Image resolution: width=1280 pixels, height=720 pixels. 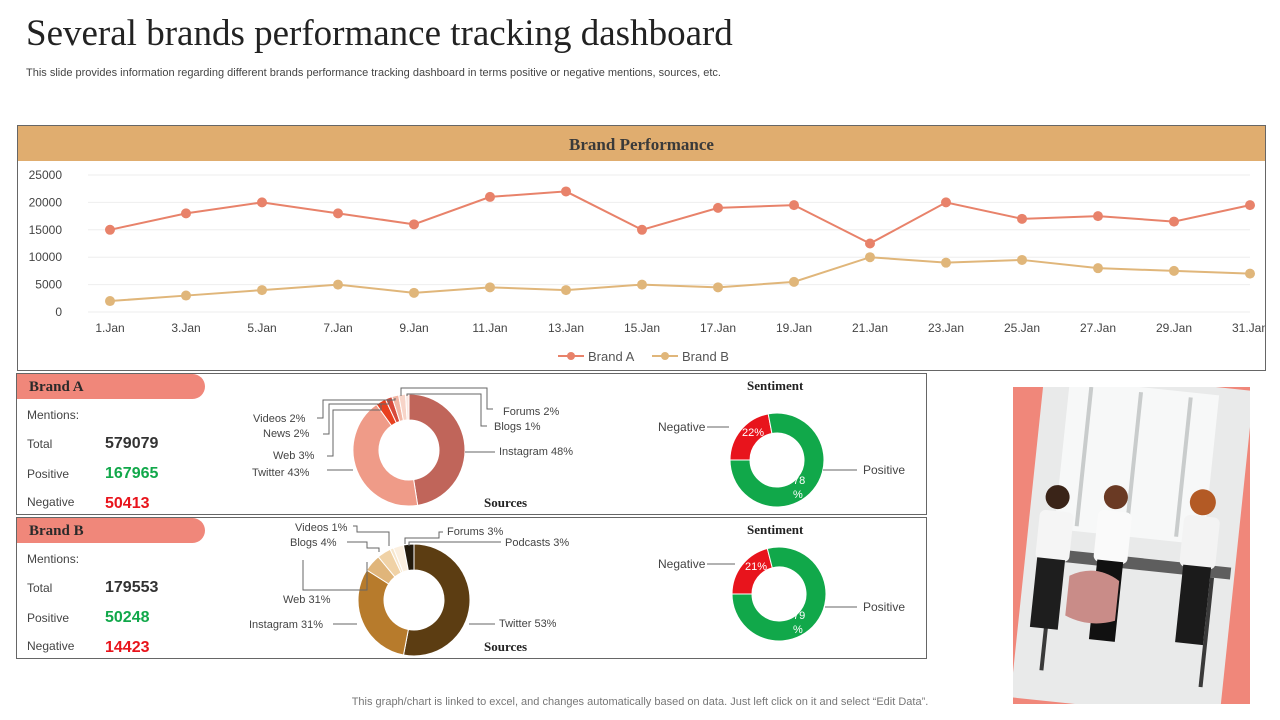 I want to click on label-twitter: Twitter 43%, so click(x=281, y=473).